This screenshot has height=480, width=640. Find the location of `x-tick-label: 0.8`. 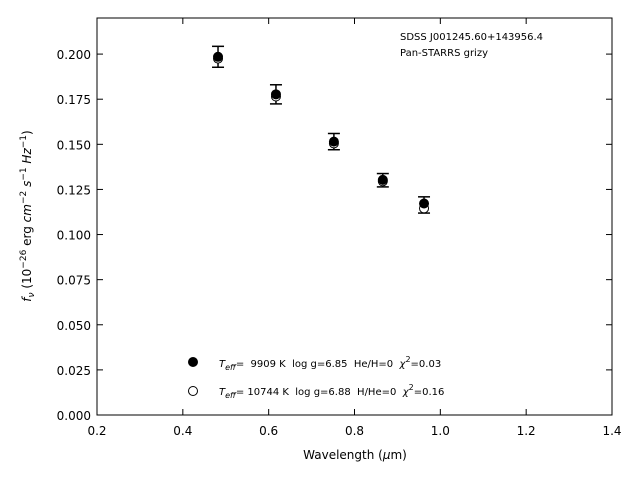

x-tick-label: 0.8 is located at coordinates (354, 431).